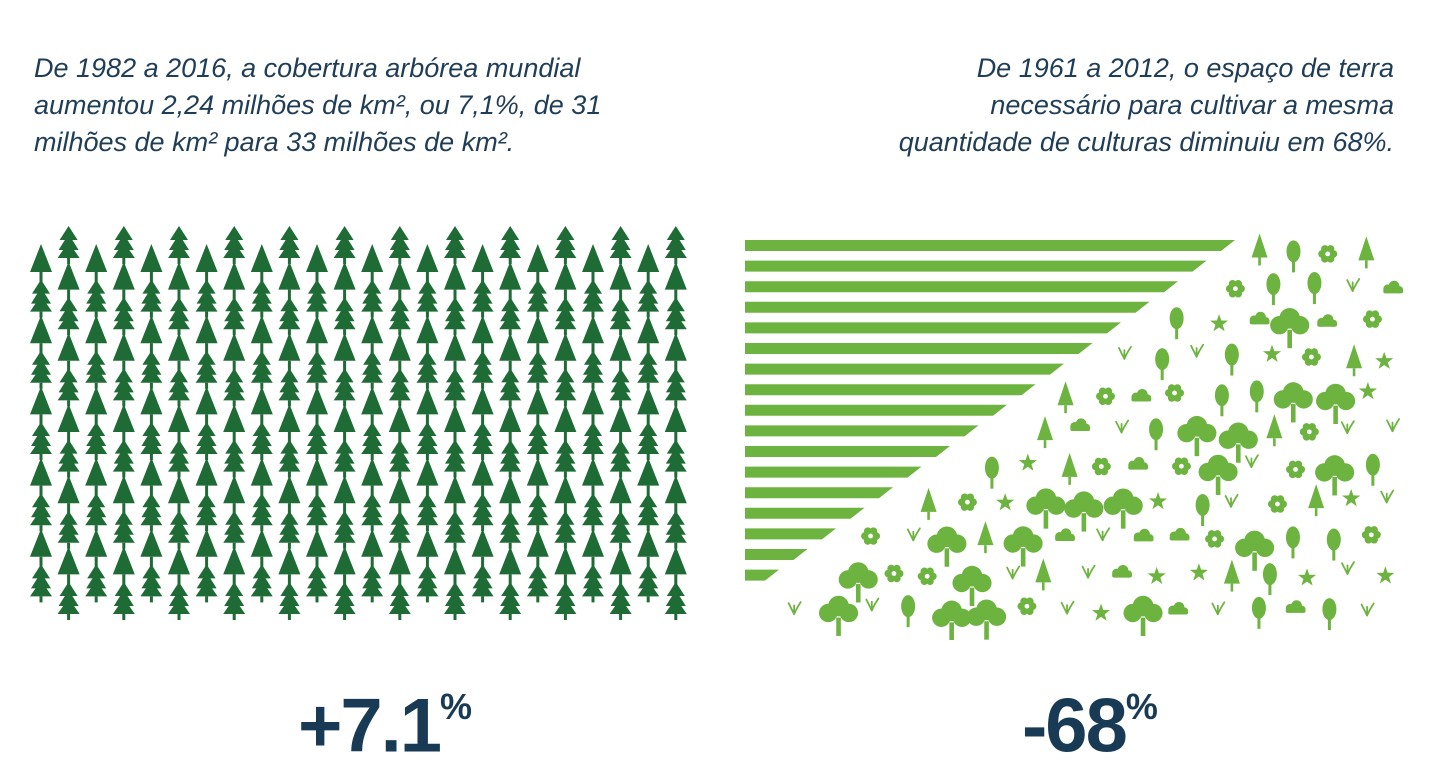 This screenshot has width=1440, height=782. What do you see at coordinates (1075, 726) in the screenshot?
I see `stat-value: -68` at bounding box center [1075, 726].